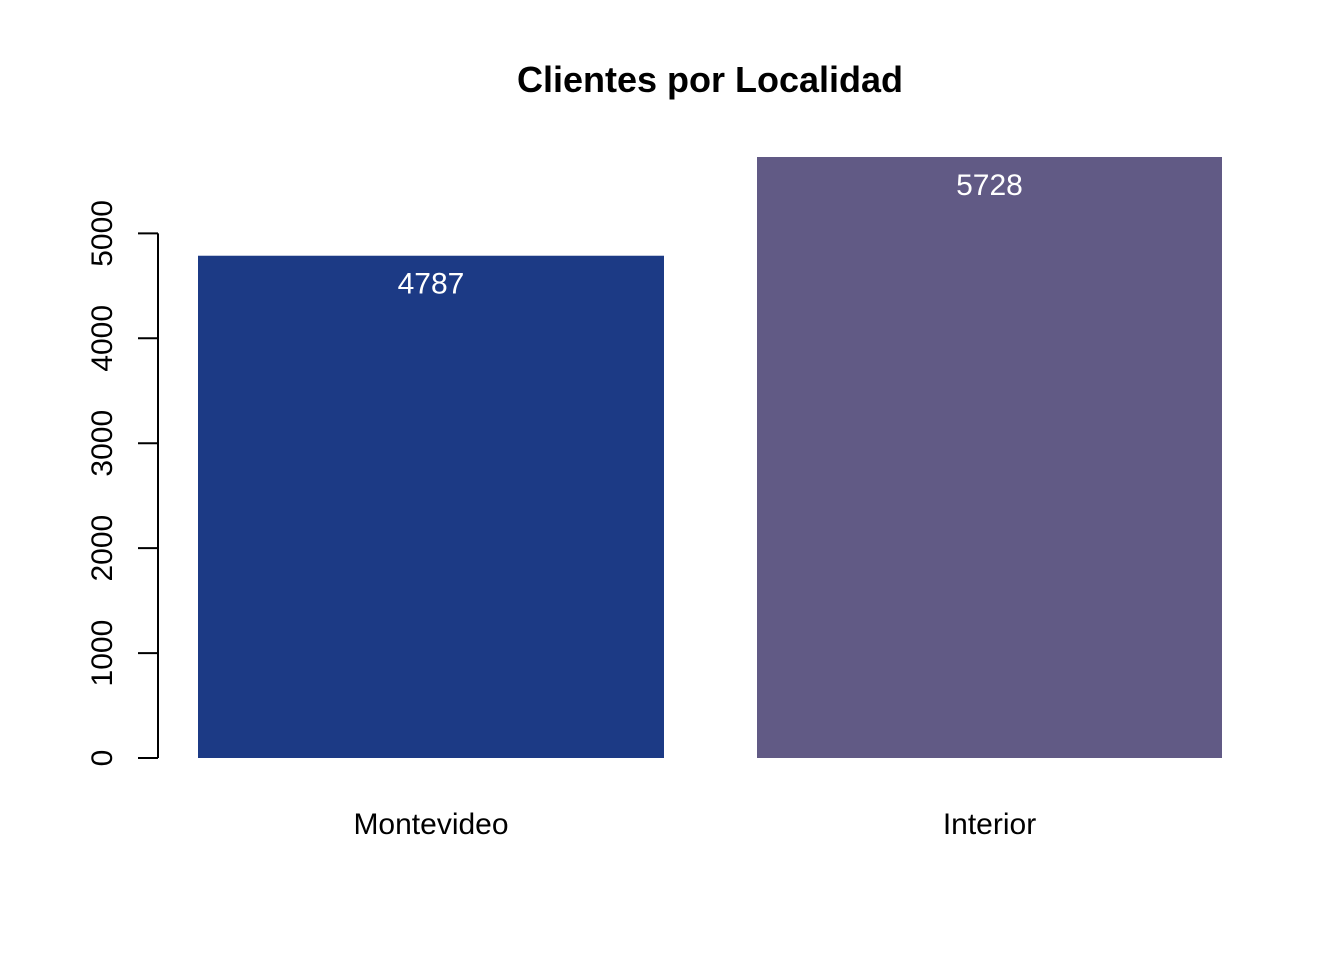 The image size is (1344, 965). Describe the element at coordinates (102, 758) in the screenshot. I see `y-axis-tick-label: 0` at that location.